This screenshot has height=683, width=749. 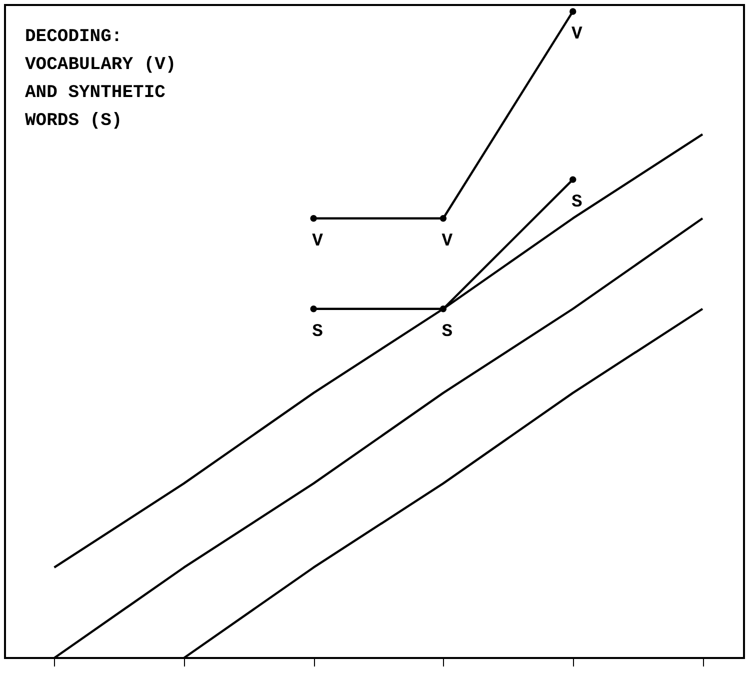 What do you see at coordinates (576, 34) in the screenshot?
I see `series-label: V` at bounding box center [576, 34].